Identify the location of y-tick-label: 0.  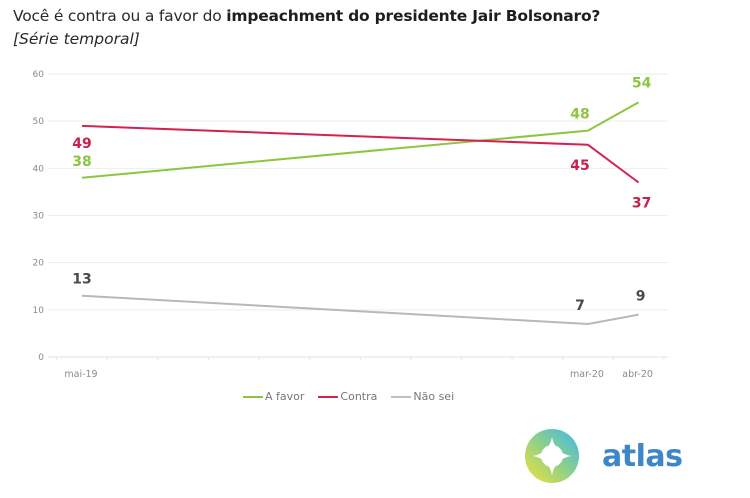
(41, 358).